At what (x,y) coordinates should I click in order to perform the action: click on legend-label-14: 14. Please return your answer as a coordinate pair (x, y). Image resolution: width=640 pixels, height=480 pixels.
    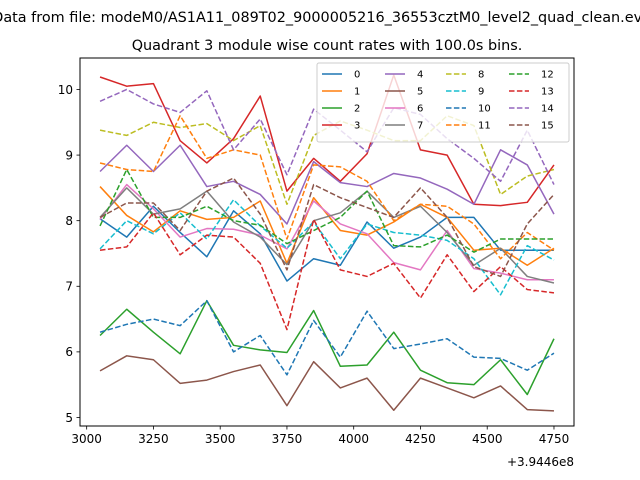
    Looking at the image, I should click on (547, 109).